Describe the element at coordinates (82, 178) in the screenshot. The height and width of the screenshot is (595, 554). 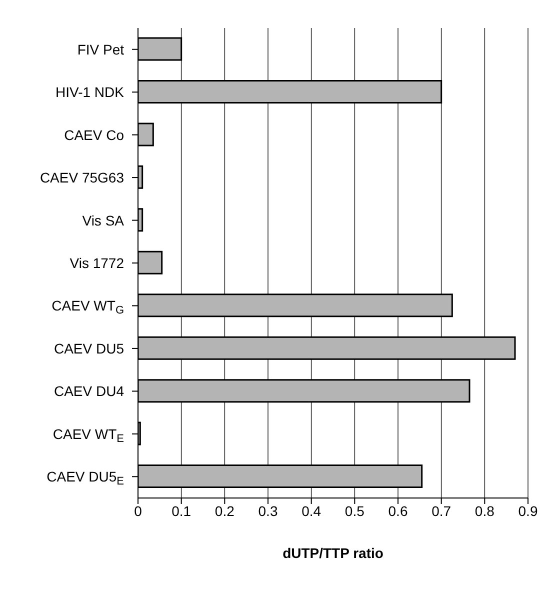
I see `y-tick-label: CAEV 75G63` at that location.